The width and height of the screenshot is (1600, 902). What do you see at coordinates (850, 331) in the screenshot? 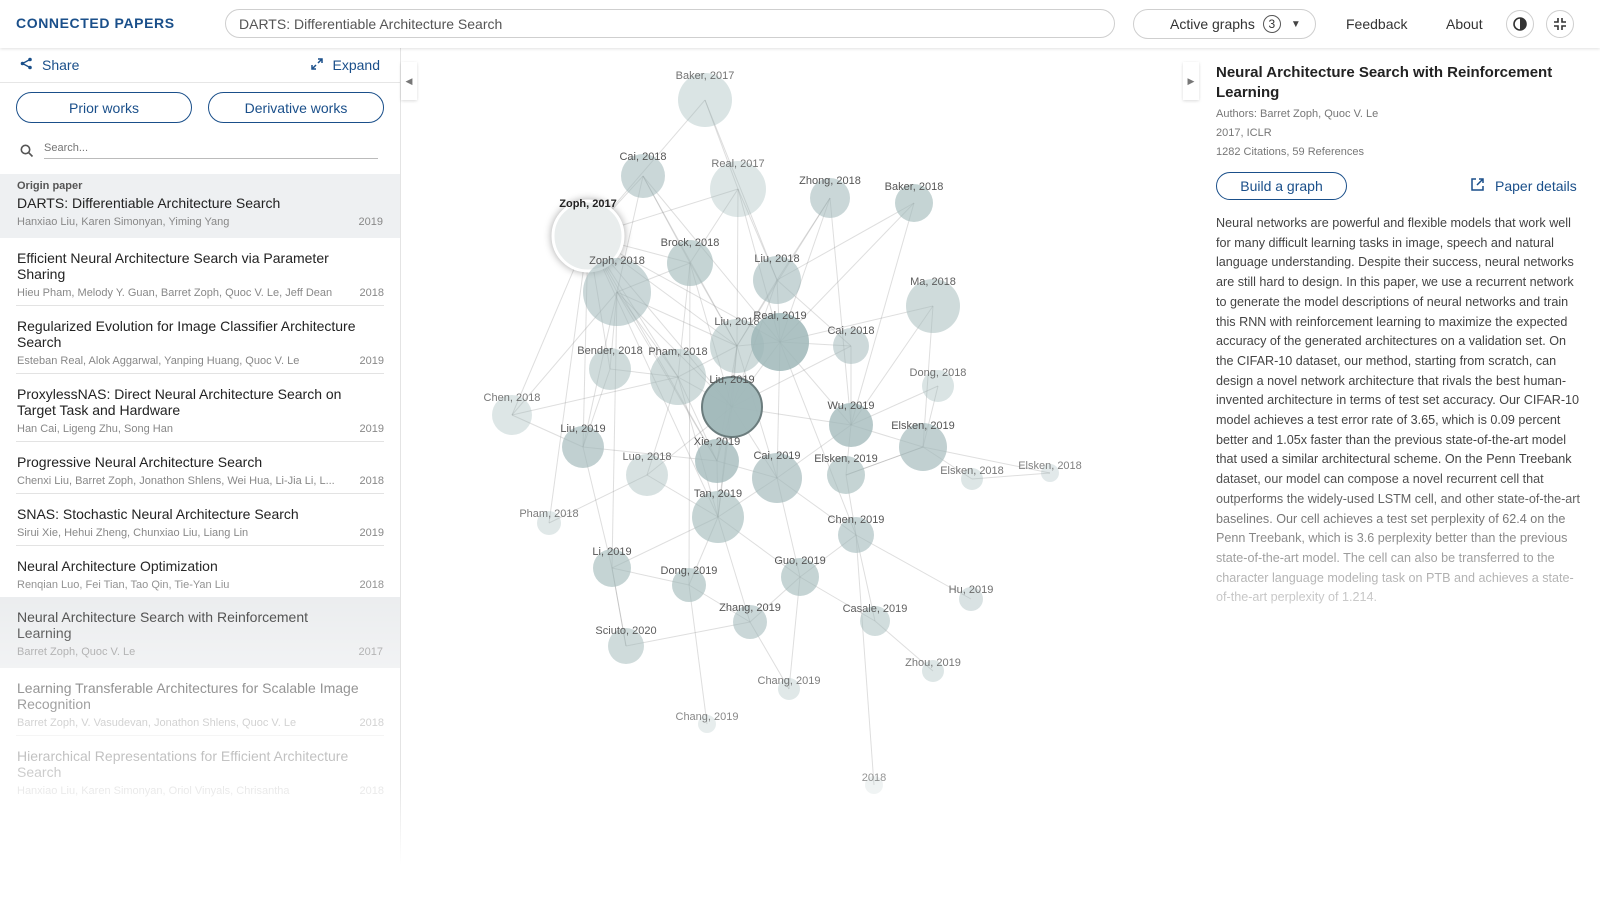
I see `graph-node-label: Cai, 2018` at bounding box center [850, 331].